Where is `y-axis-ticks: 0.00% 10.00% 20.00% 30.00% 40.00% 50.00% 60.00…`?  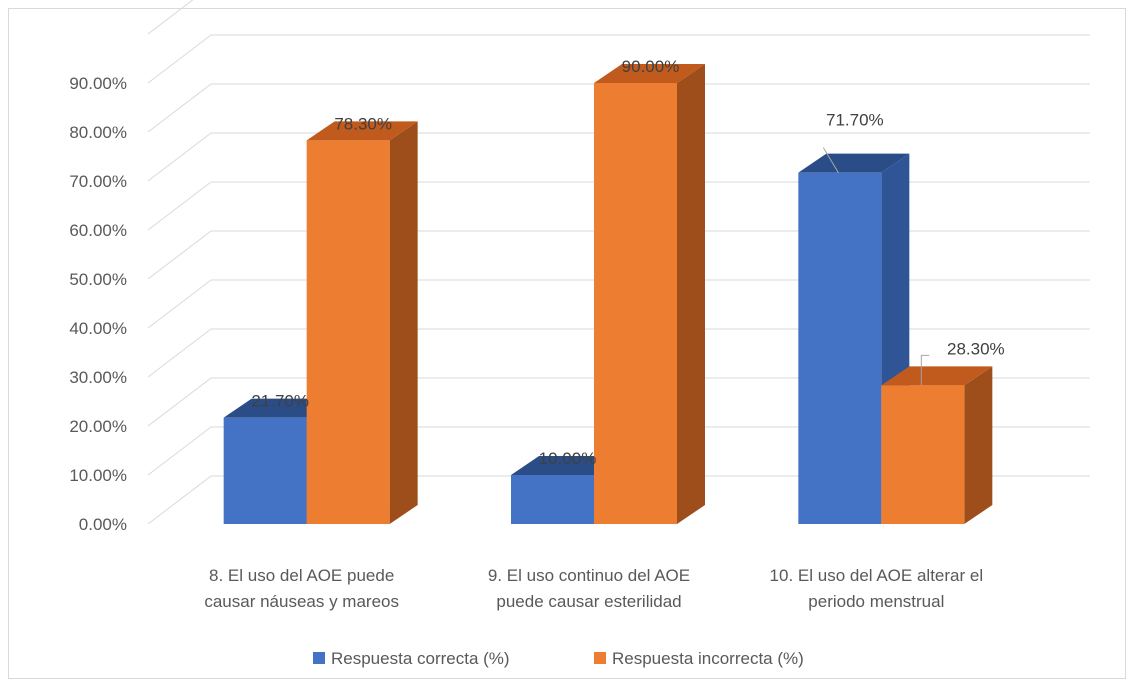 y-axis-ticks: 0.00% 10.00% 20.00% 30.00% 40.00% 50.00% 60.00… is located at coordinates (98, 304).